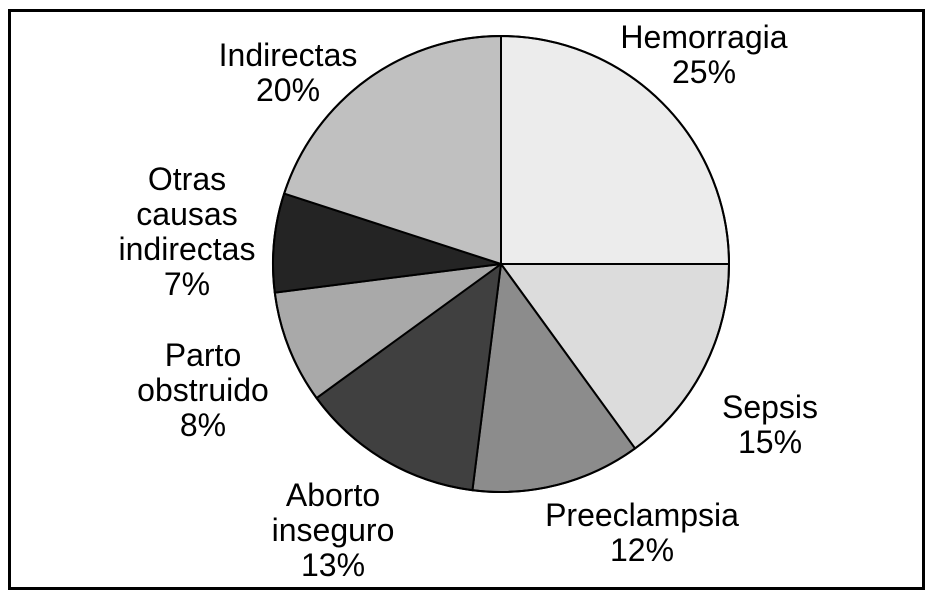 Image resolution: width=934 pixels, height=596 pixels. I want to click on slice-label-preeclampsia: Preeclampsia 12%, so click(642, 533).